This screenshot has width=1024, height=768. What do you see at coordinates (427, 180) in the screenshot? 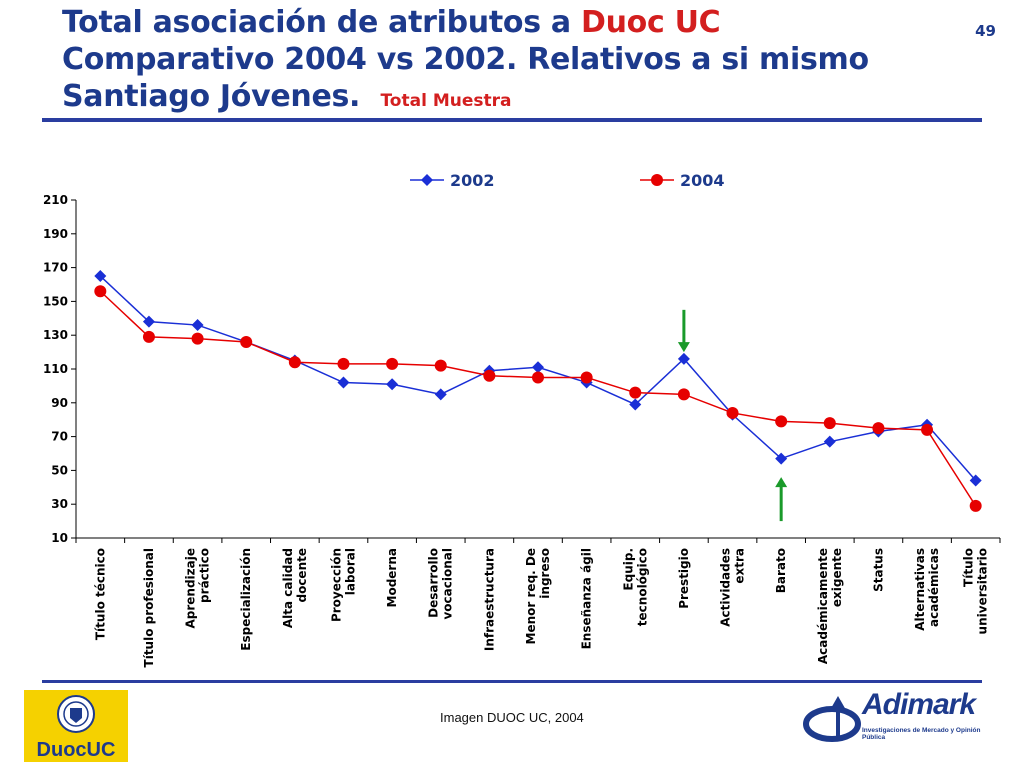
I see `legend-marker-2002` at bounding box center [427, 180].